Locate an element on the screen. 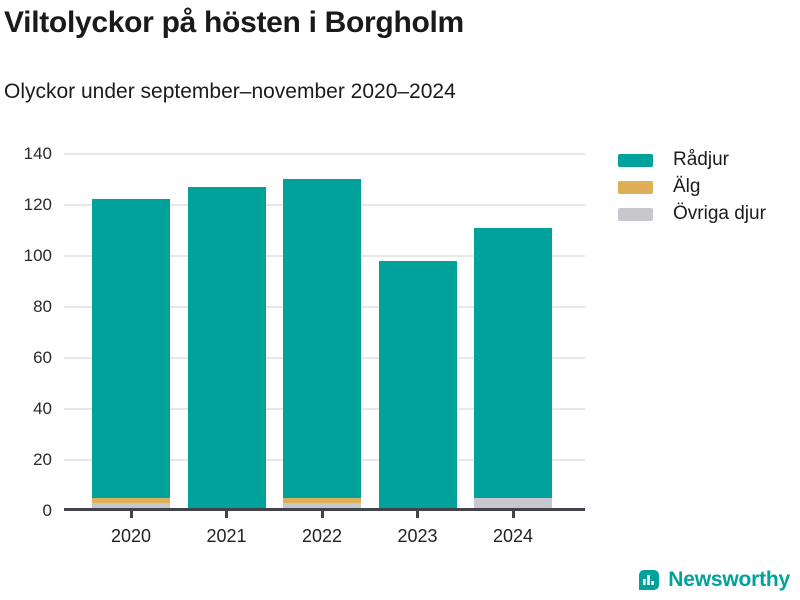  bar-segment-radjur-2020 is located at coordinates (131, 349).